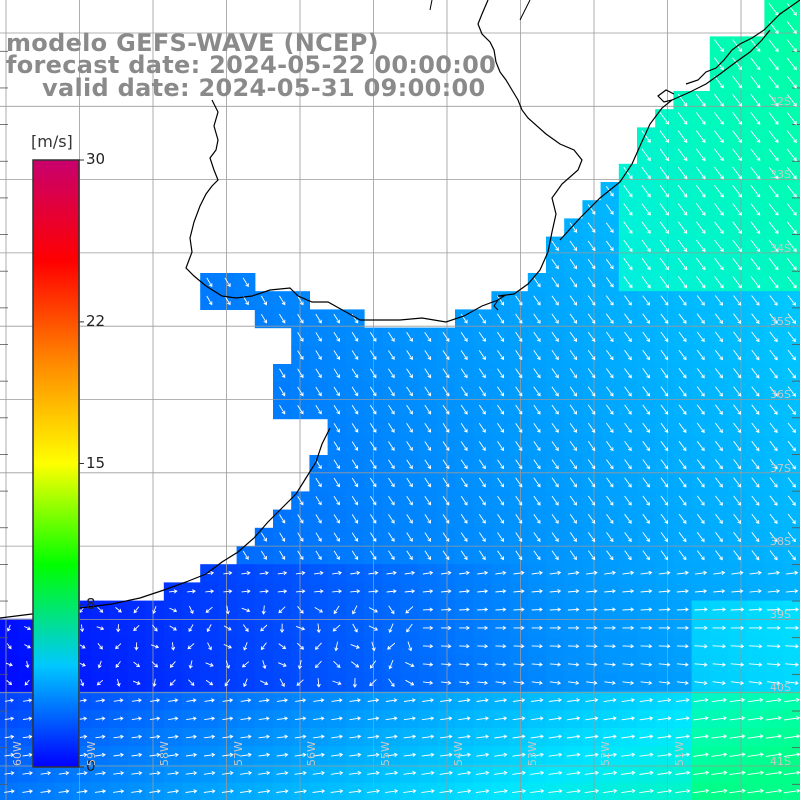 Image resolution: width=800 pixels, height=800 pixels. I want to click on colorbar-tick-label: 0, so click(91, 766).